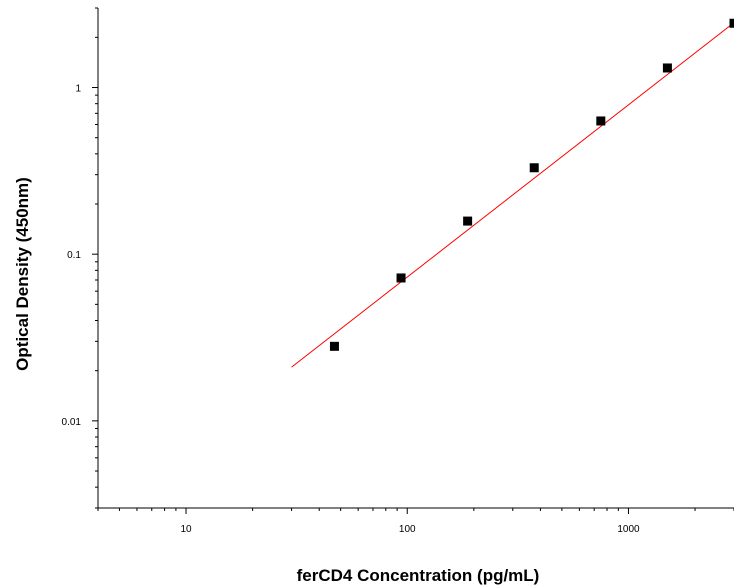 This screenshot has height=587, width=734. Describe the element at coordinates (78, 89) in the screenshot. I see `y-tick-label: 1` at that location.